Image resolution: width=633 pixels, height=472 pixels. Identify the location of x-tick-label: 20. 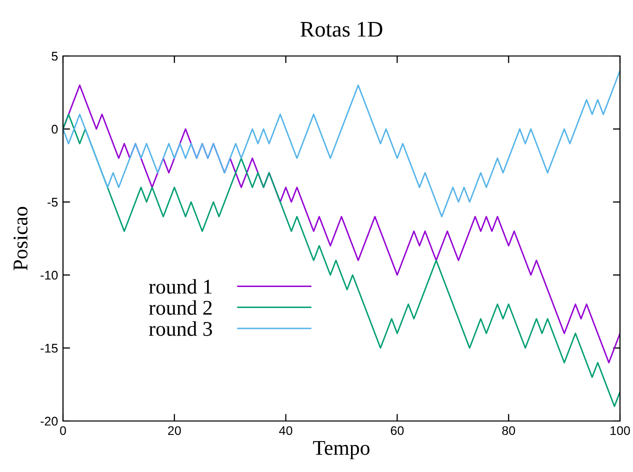
(174, 431).